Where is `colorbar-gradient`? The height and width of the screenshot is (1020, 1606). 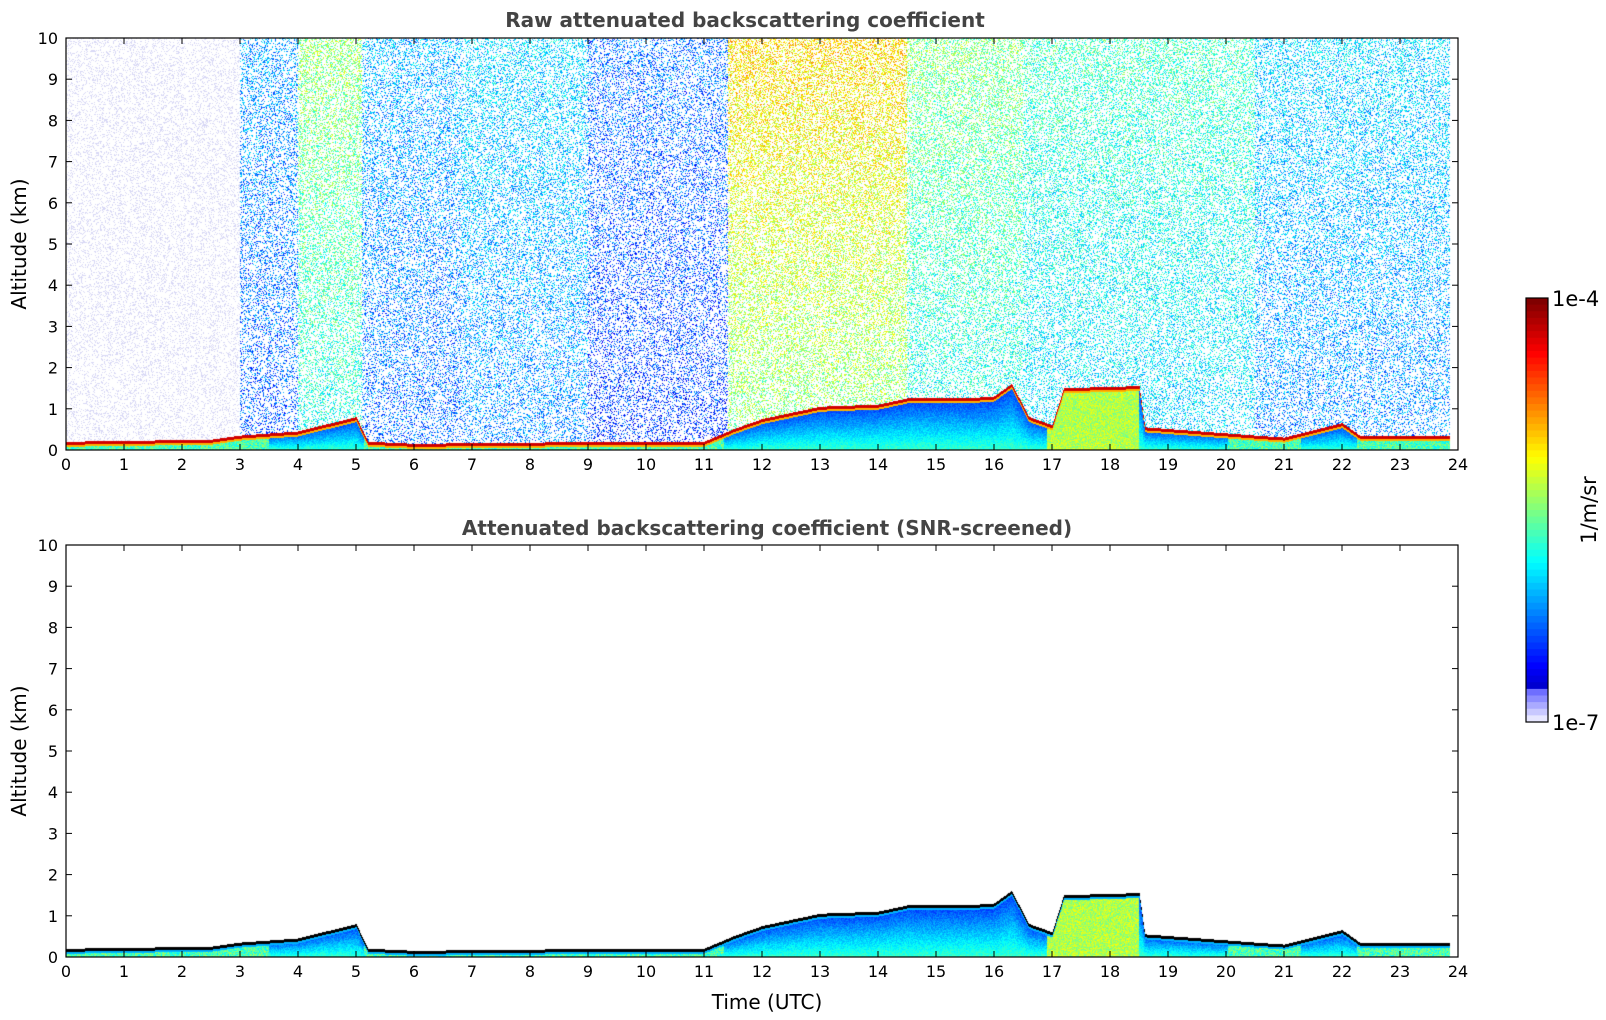
colorbar-gradient is located at coordinates (1537, 510).